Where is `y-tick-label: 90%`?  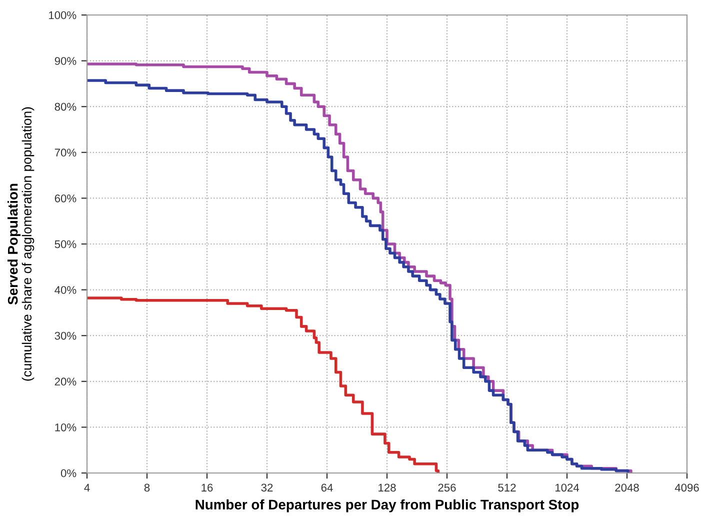 y-tick-label: 90% is located at coordinates (65, 61).